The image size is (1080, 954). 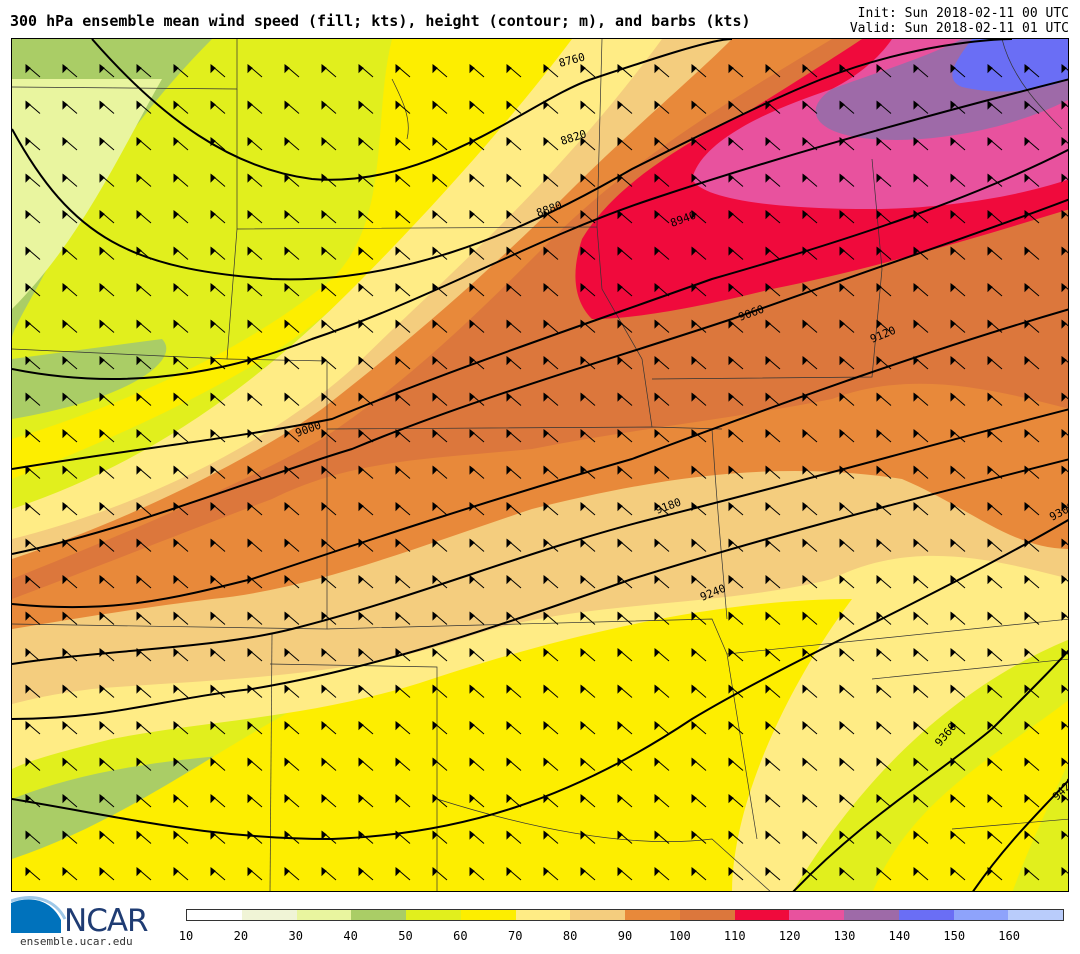 What do you see at coordinates (76, 941) in the screenshot?
I see `ensemble-url: ensemble.ucar.edu` at bounding box center [76, 941].